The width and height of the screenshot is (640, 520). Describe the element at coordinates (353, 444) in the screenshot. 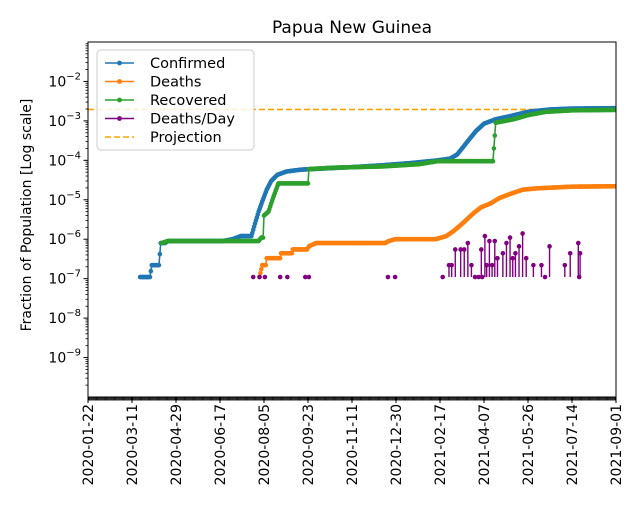

I see `x-tick-label: 2020-11-11` at that location.